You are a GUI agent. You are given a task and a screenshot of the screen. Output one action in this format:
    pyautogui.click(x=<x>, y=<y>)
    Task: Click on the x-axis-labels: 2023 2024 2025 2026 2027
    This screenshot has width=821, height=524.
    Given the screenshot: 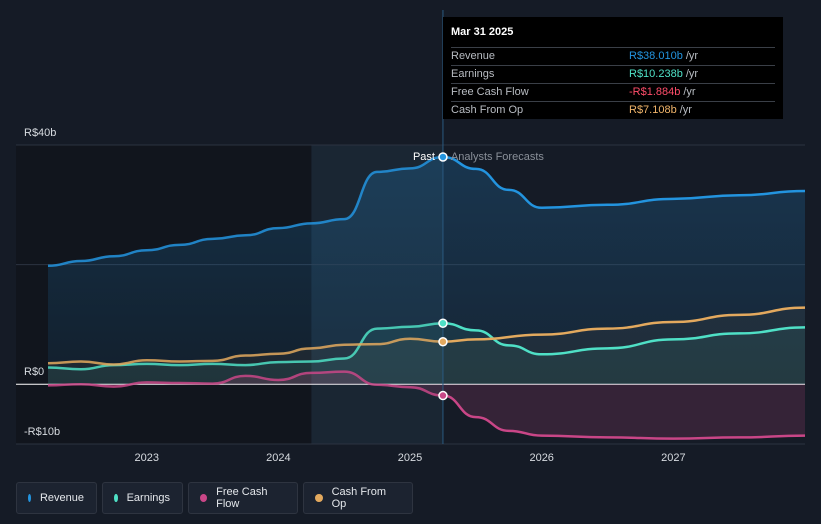 What is the action you would take?
    pyautogui.click(x=409, y=458)
    